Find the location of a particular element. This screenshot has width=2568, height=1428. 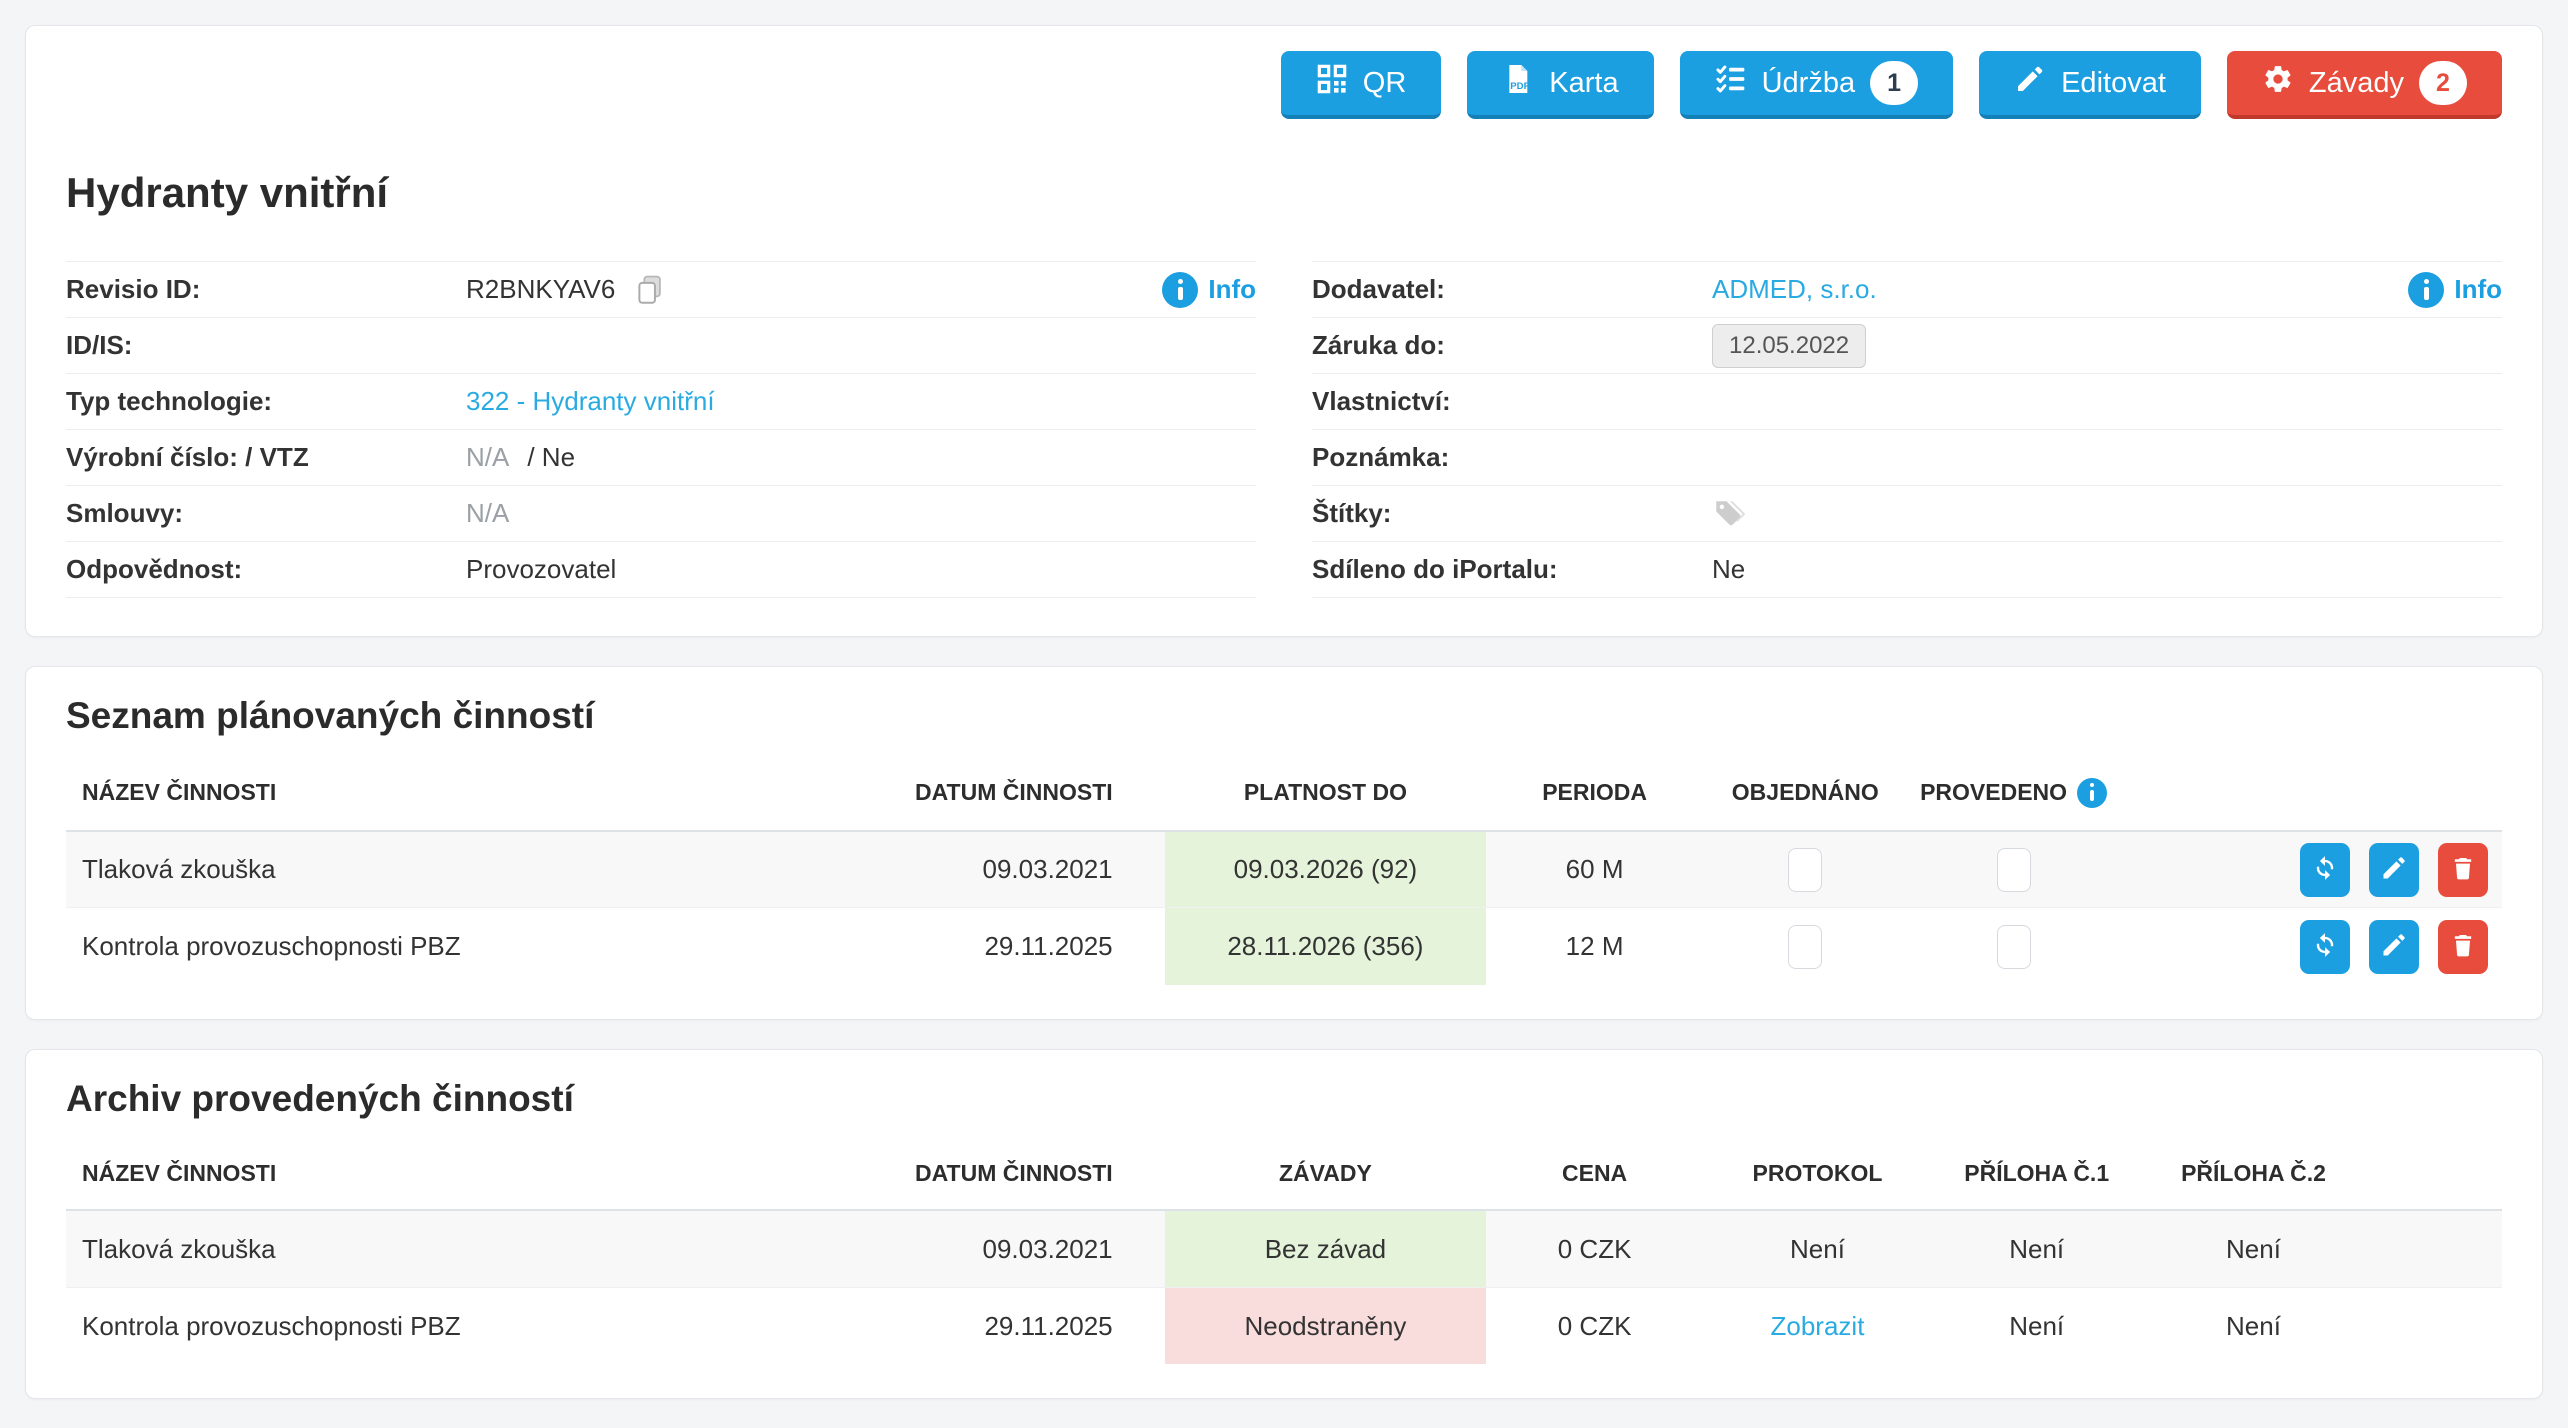

svg-text: PDF is located at coordinates (1520, 86).